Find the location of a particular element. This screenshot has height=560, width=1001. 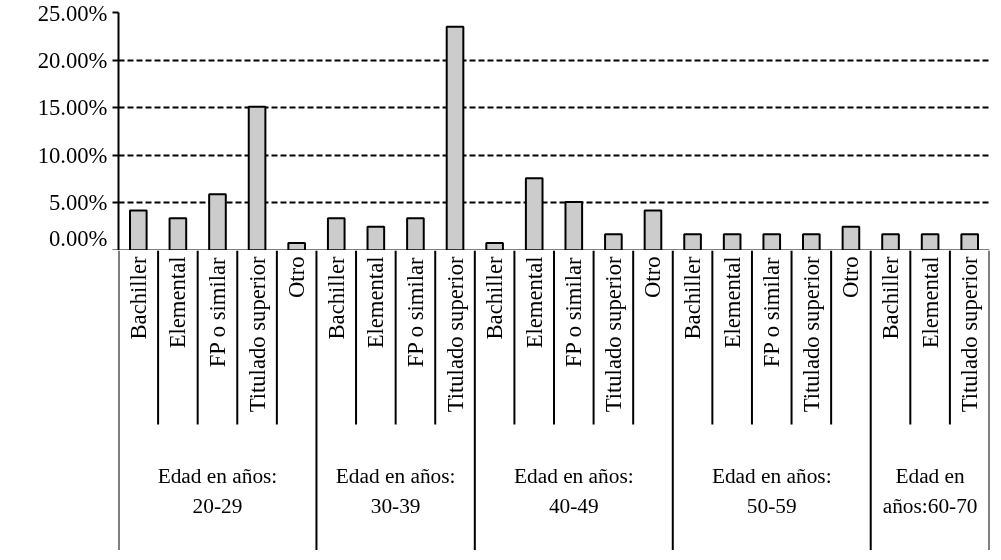

text: Edad en años:60-70 is located at coordinates (930, 490).